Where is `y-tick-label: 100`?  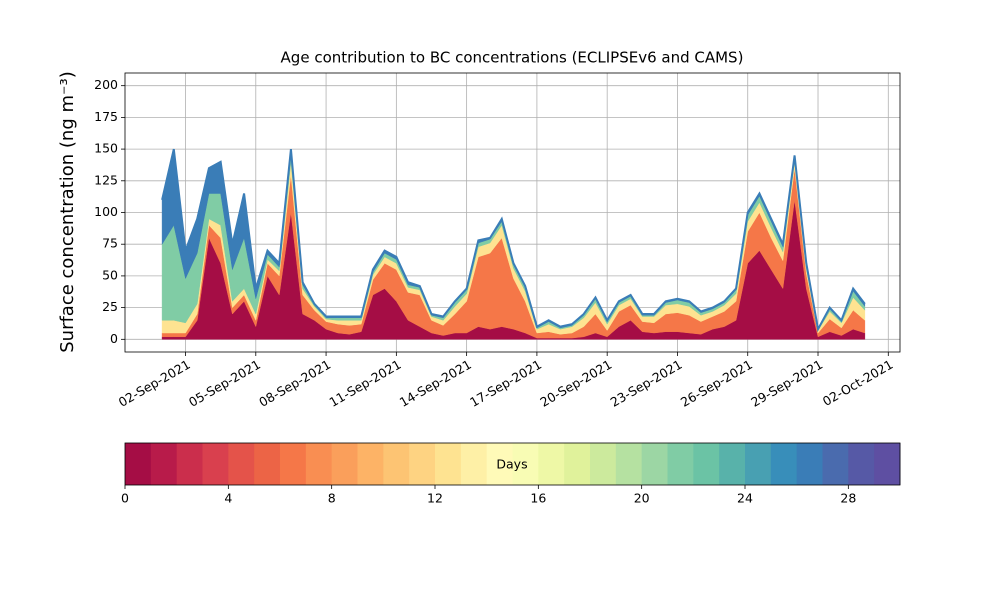
y-tick-label: 100 is located at coordinates (106, 211).